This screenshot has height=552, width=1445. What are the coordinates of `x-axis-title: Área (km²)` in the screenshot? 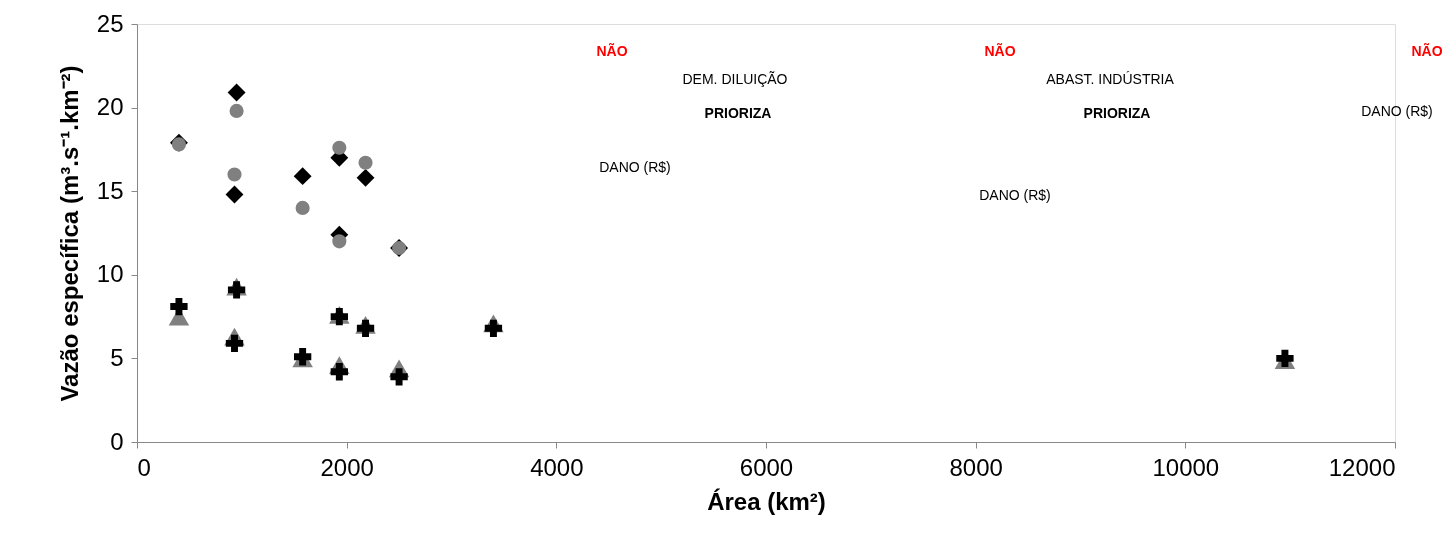 It's located at (766, 501).